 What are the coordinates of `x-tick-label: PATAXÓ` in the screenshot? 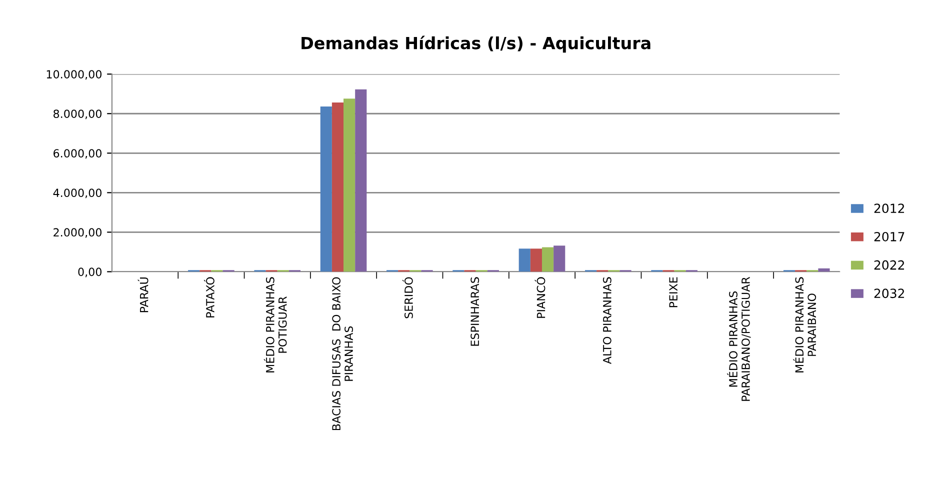 It's located at (209, 297).